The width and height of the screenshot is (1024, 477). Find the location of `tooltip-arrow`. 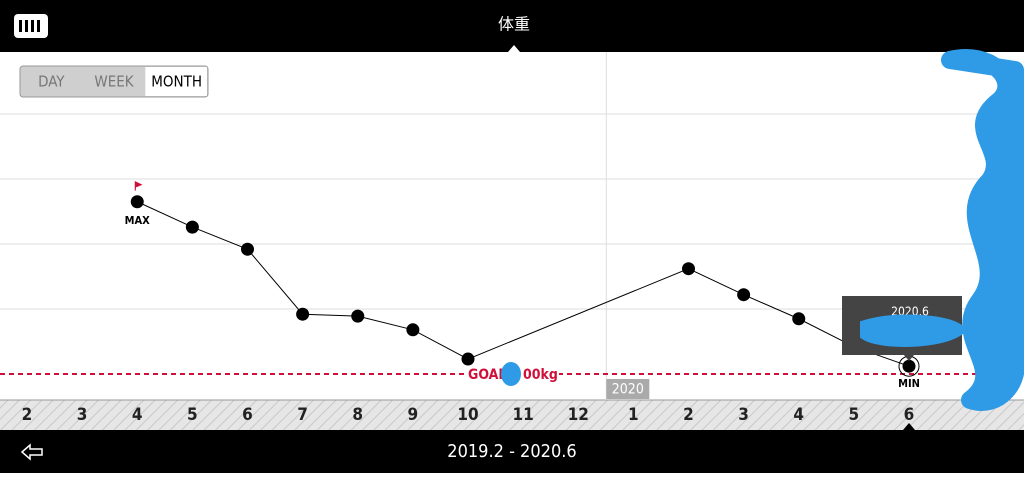

tooltip-arrow is located at coordinates (909, 358).